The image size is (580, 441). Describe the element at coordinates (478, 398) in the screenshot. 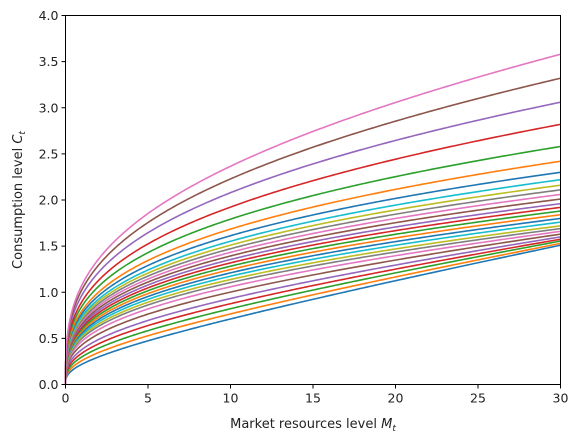

I see `x-tick-label: 25` at that location.